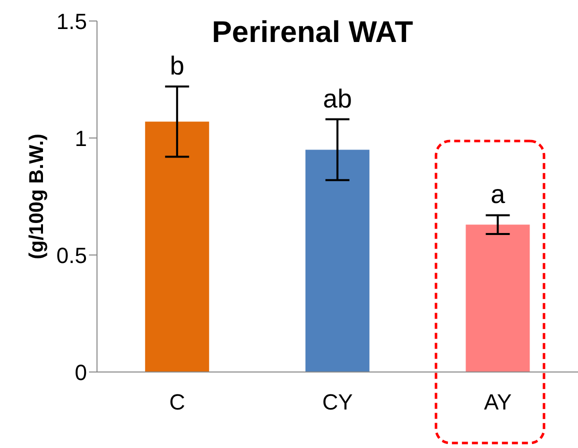 The width and height of the screenshot is (578, 448). I want to click on chart-title: Perirenal WAT, so click(312, 33).